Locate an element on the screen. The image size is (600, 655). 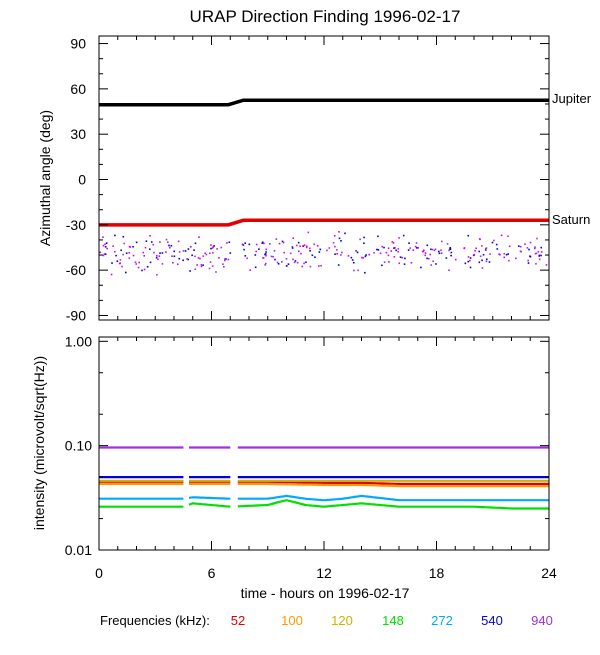
intensity-y-tick-label: 0.01 is located at coordinates (78, 550).